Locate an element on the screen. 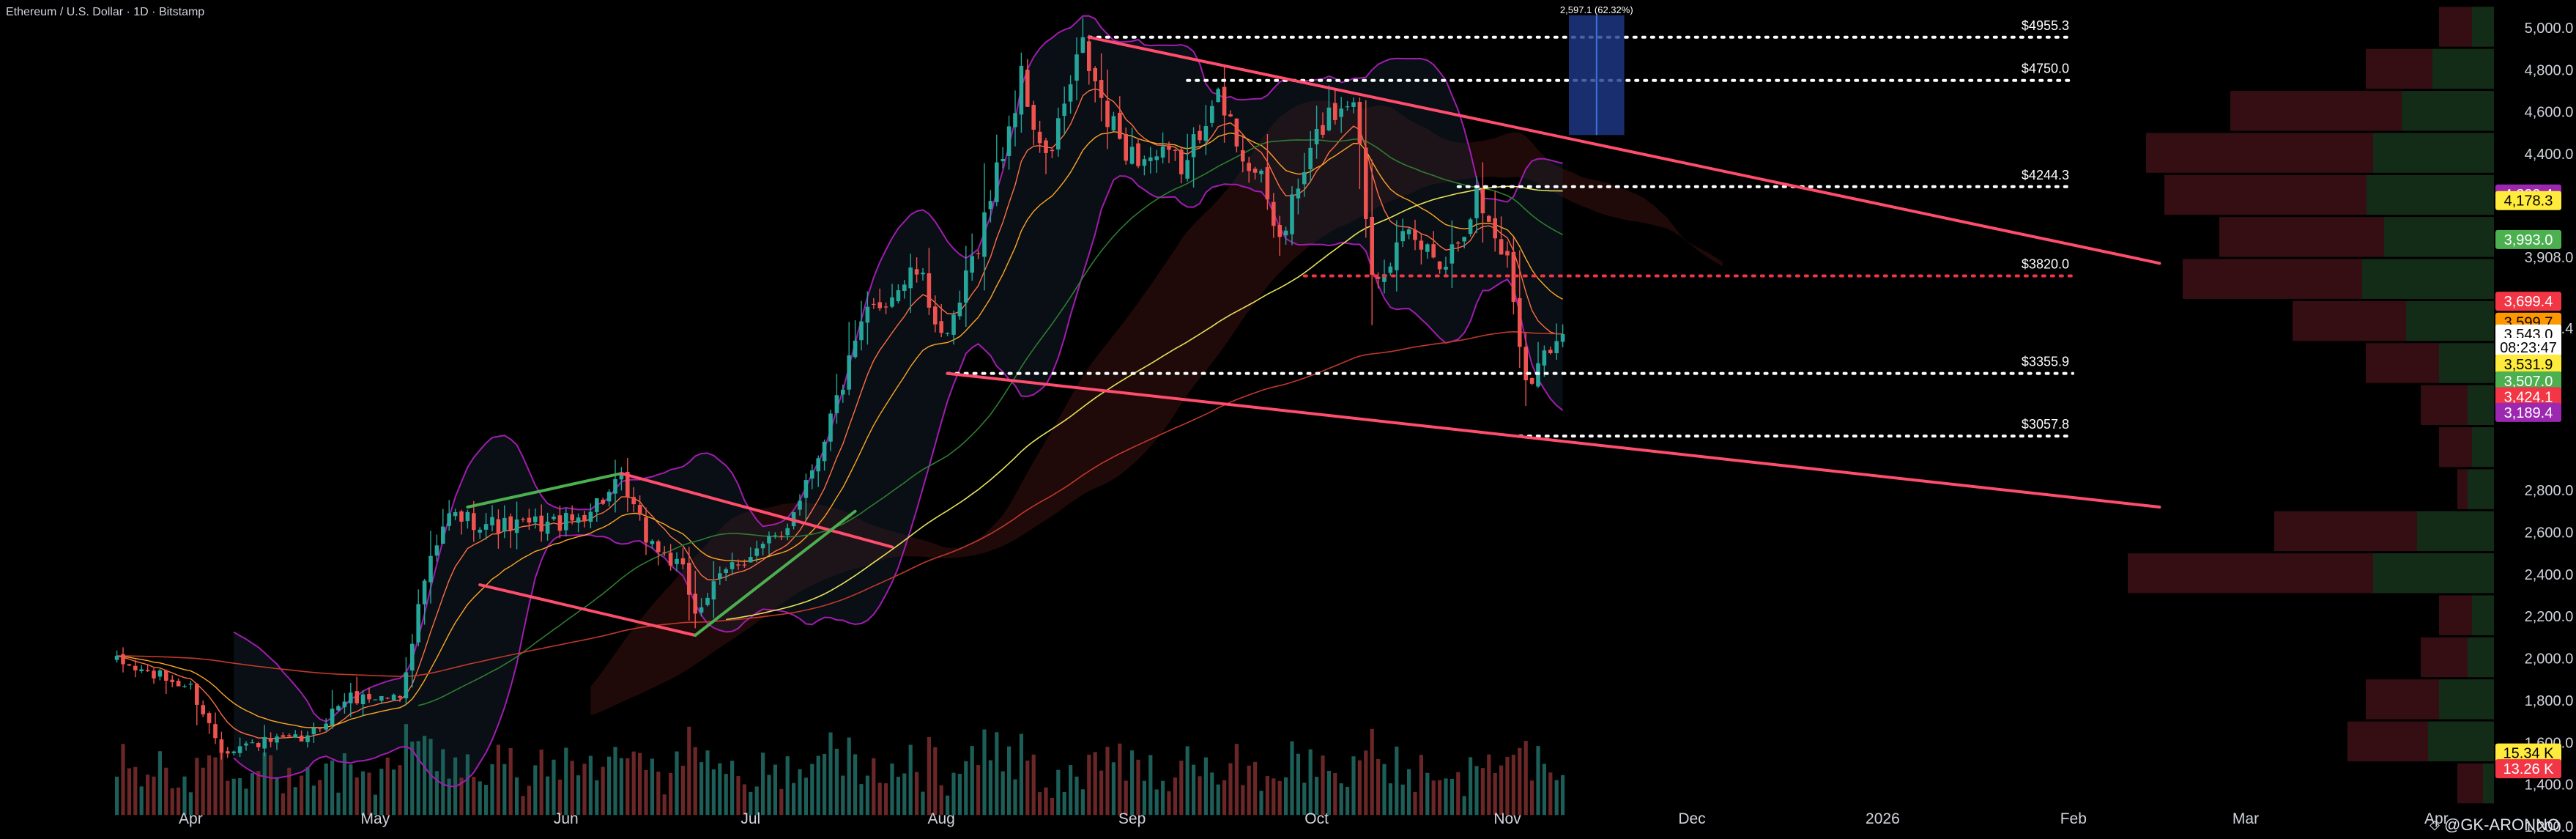 The image size is (2576, 839). x-tick-label: Sep is located at coordinates (1132, 818).